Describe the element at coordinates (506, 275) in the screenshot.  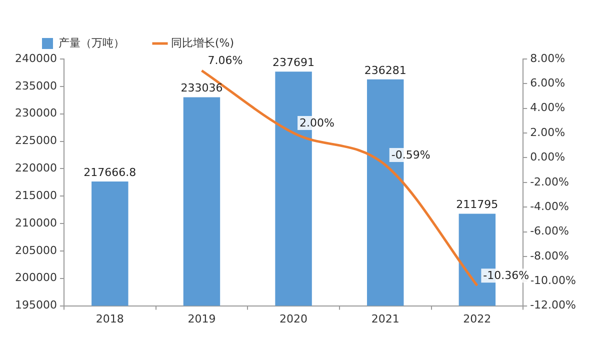
I see `data-label: -10.36%` at that location.